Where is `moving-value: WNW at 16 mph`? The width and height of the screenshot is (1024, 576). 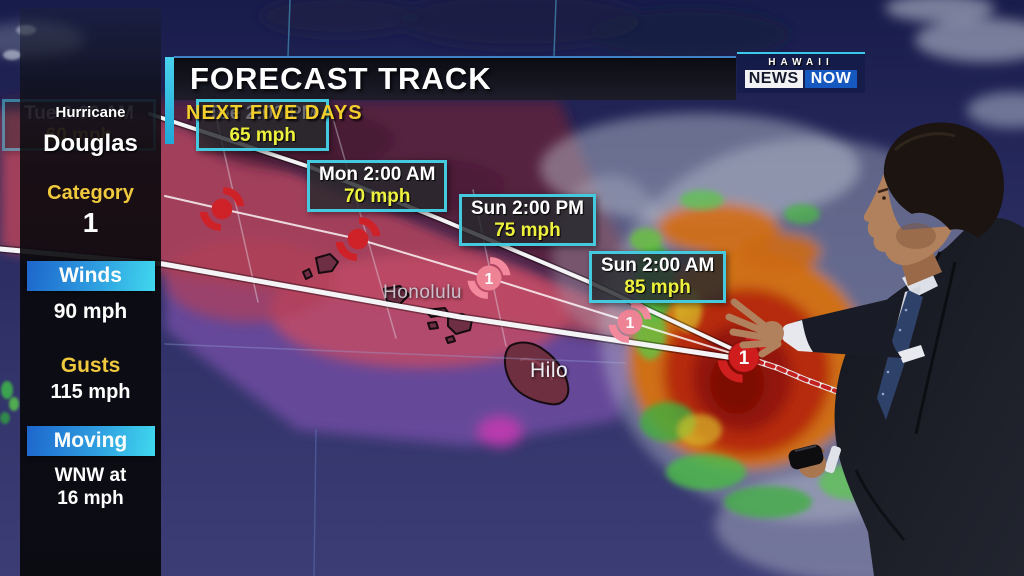 moving-value: WNW at 16 mph is located at coordinates (90, 487).